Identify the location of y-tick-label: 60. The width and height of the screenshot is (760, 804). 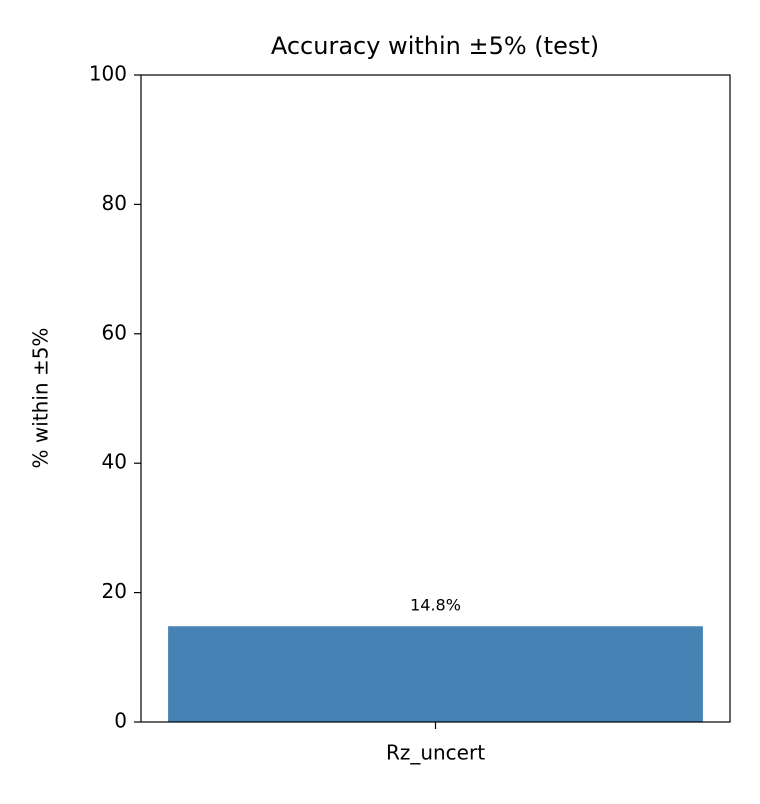
(114, 332).